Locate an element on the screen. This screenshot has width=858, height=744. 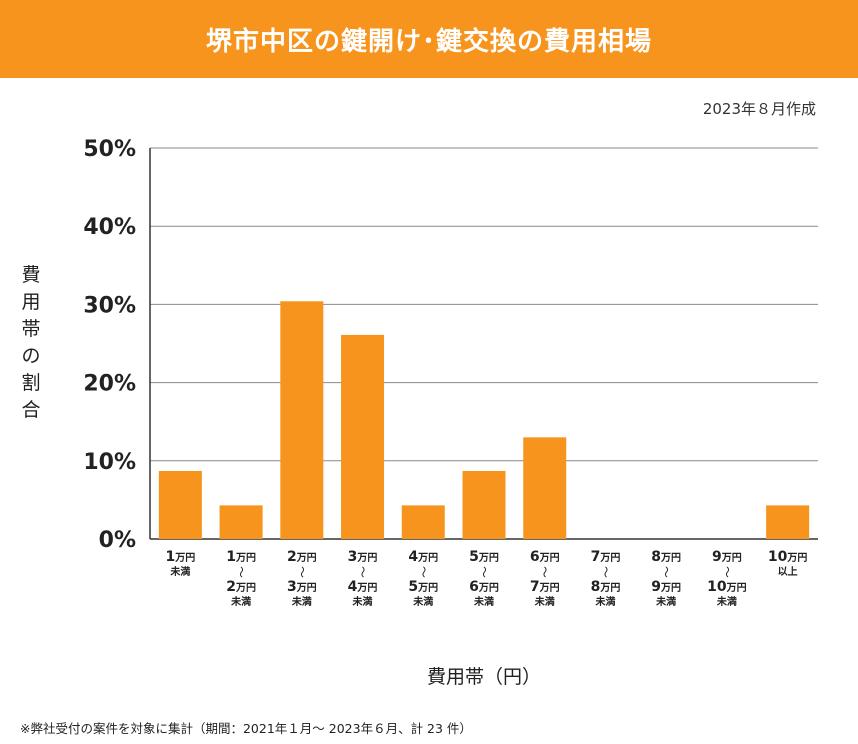
y-tick-label: 0% is located at coordinates (117, 540).